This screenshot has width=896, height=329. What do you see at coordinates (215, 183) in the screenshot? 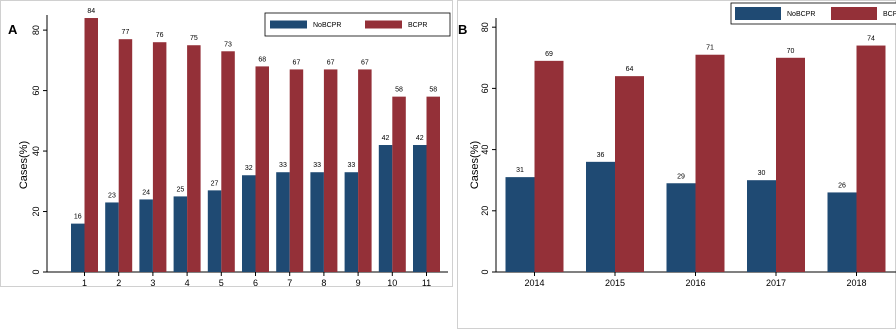
I see `data-label: 27` at bounding box center [215, 183].